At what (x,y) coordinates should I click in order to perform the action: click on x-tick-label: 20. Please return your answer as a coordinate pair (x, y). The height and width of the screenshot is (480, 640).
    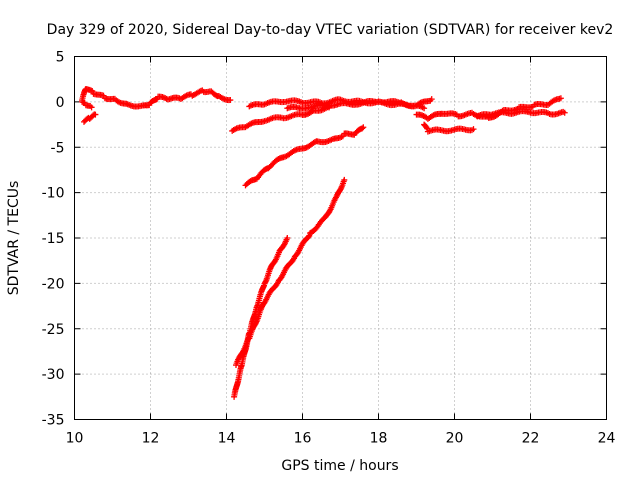
    Looking at the image, I should click on (455, 439).